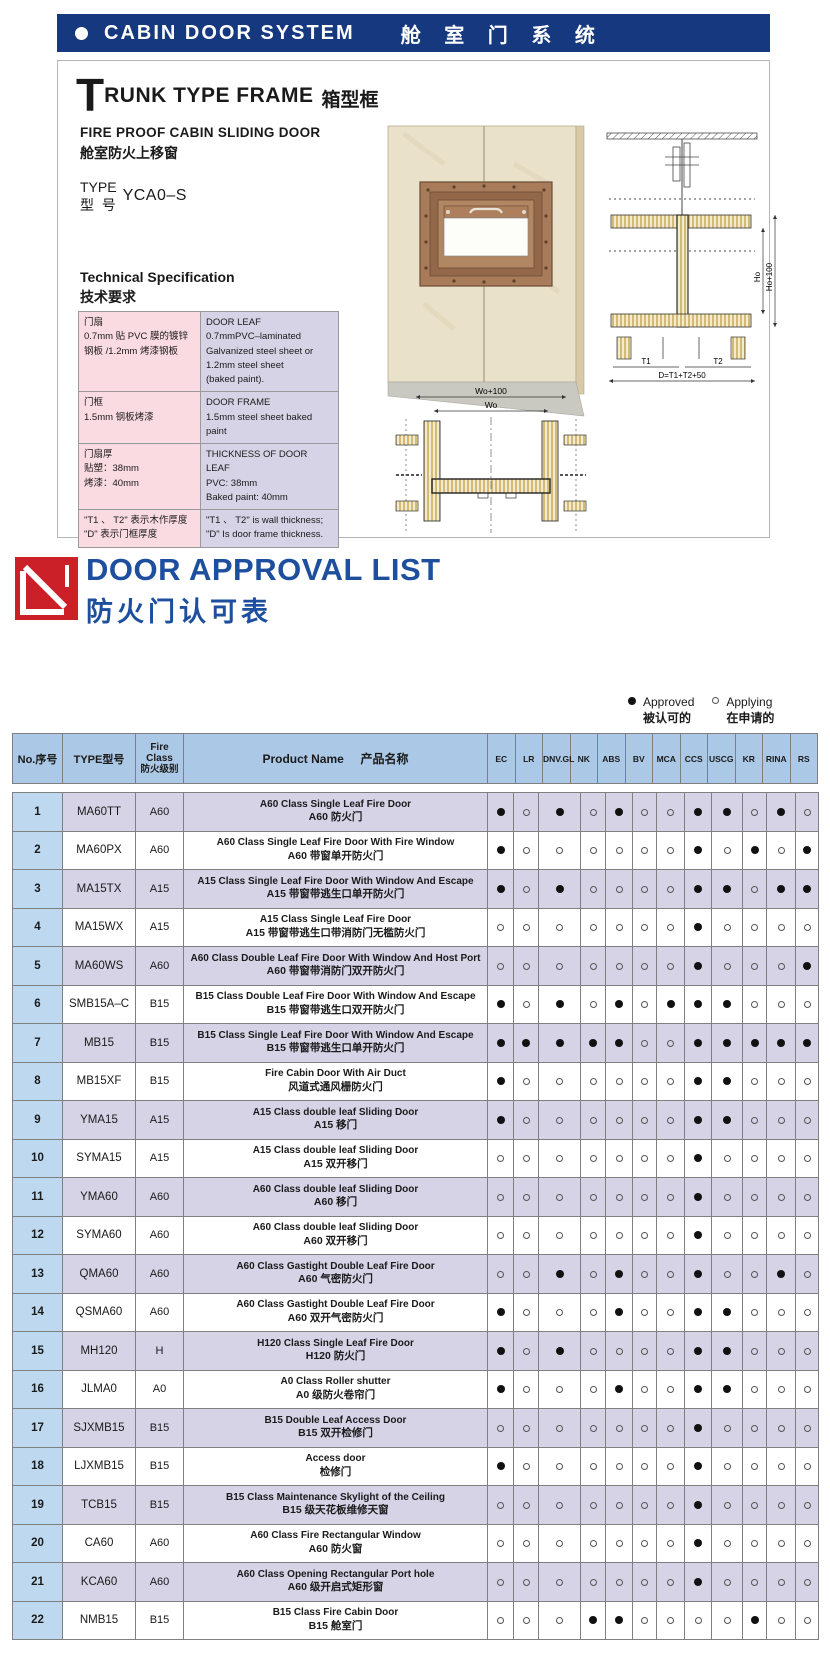  Describe the element at coordinates (263, 569) in the screenshot. I see `approval-title-en: DOOR APPROVAL LIST` at that location.